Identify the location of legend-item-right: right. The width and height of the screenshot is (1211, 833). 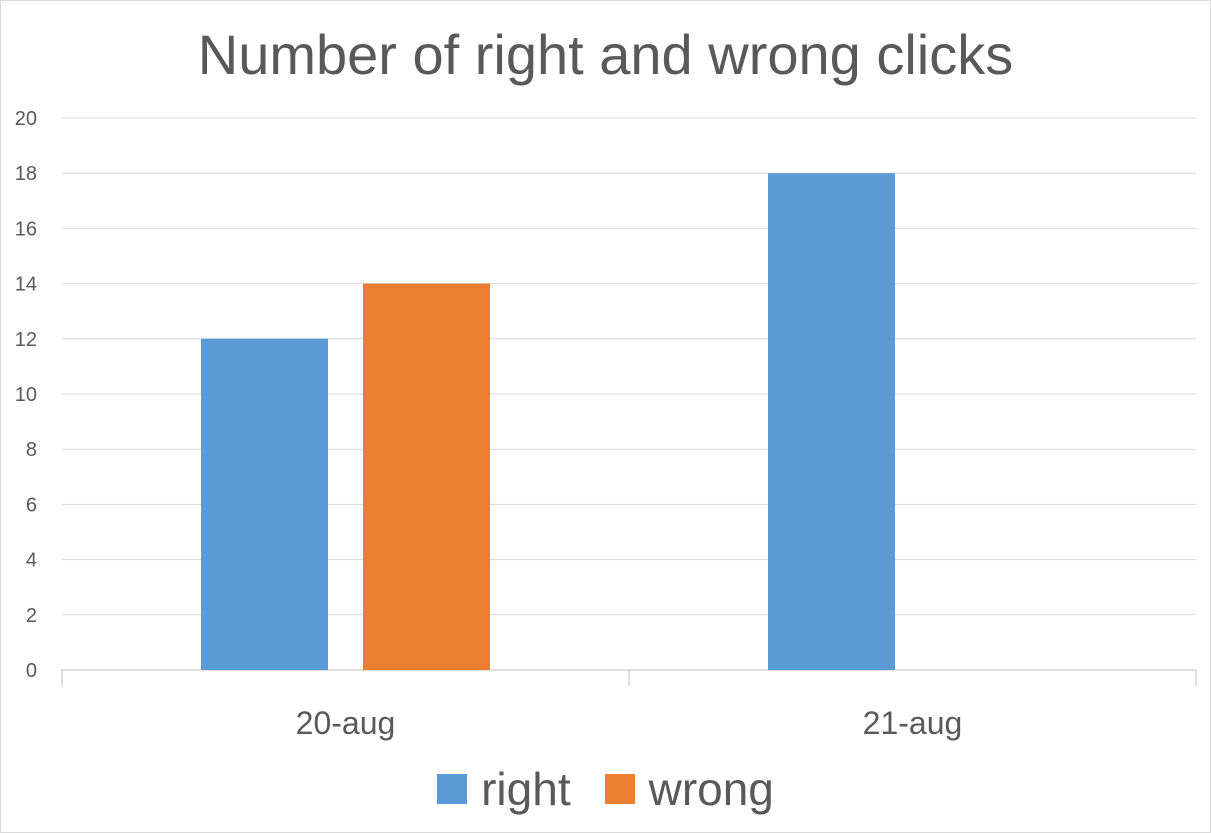
(504, 789).